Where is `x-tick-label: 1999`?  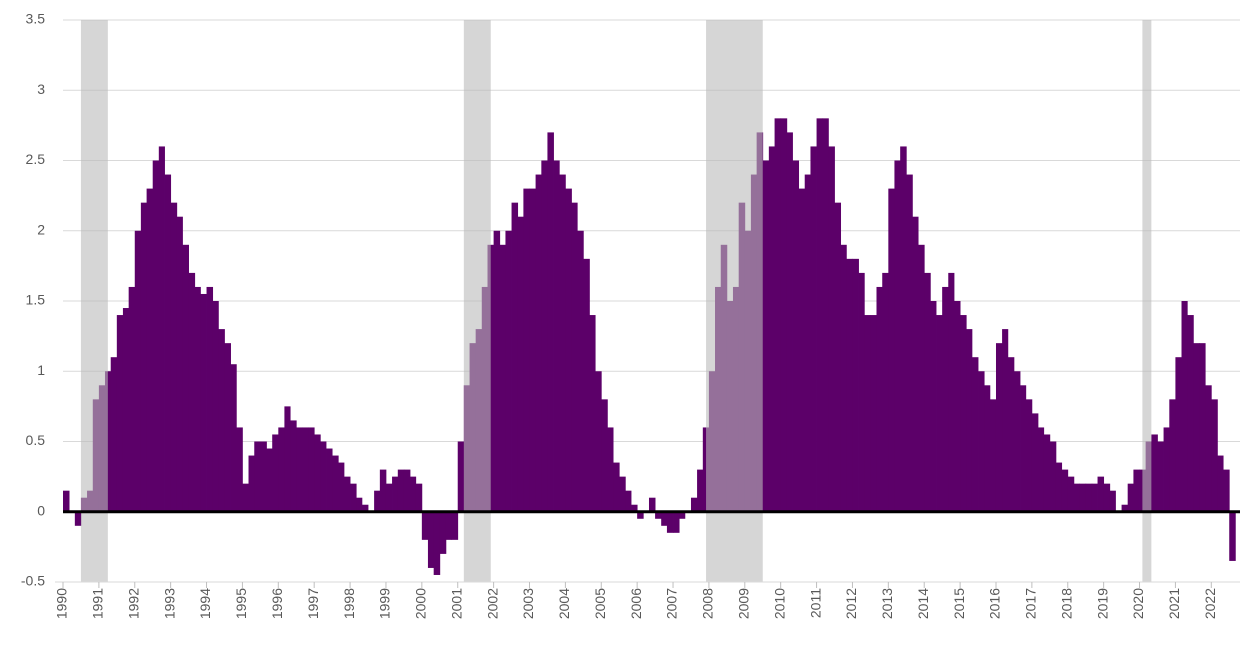
x-tick-label: 1999 is located at coordinates (385, 603).